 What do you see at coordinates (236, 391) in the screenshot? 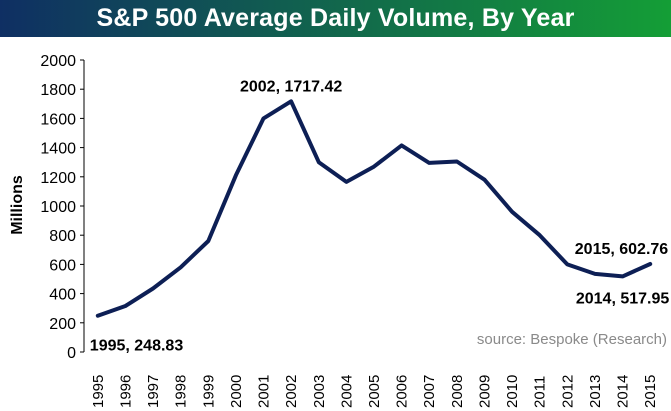
I see `x-tick-label: 2000` at bounding box center [236, 391].